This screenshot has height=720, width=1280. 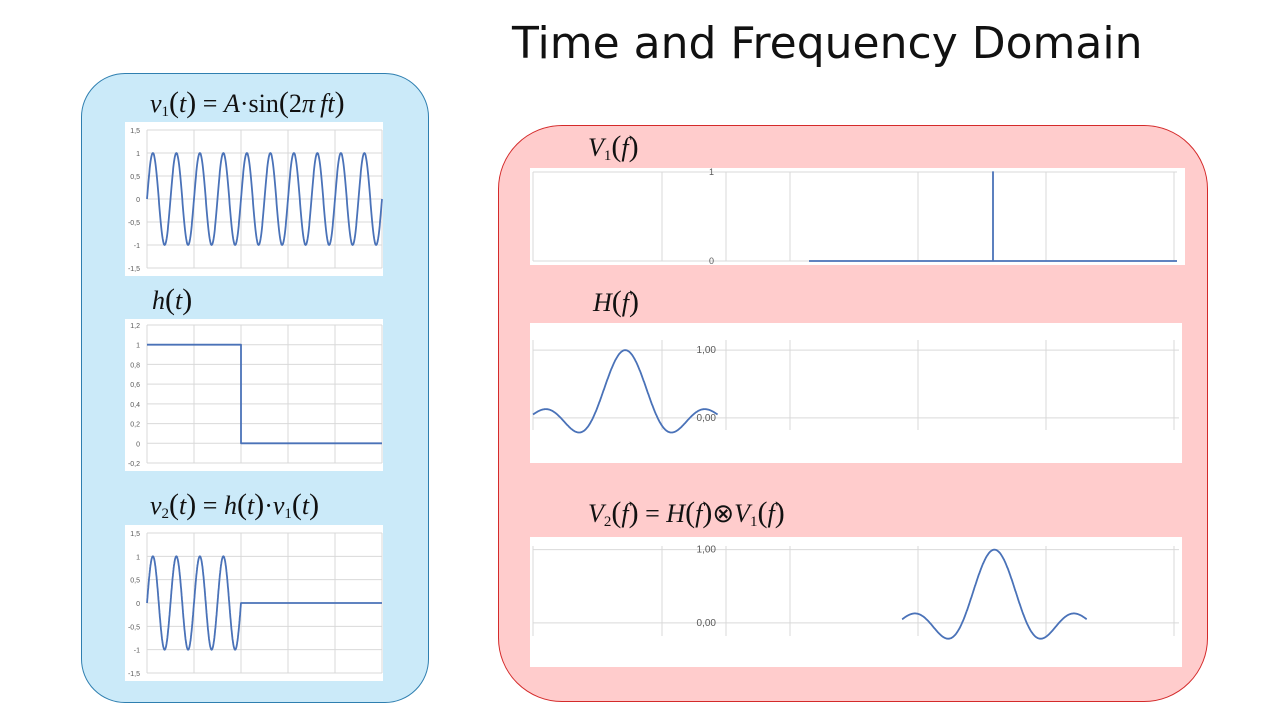 I want to click on chart-V2: 1,00 0,00, so click(x=856, y=602).